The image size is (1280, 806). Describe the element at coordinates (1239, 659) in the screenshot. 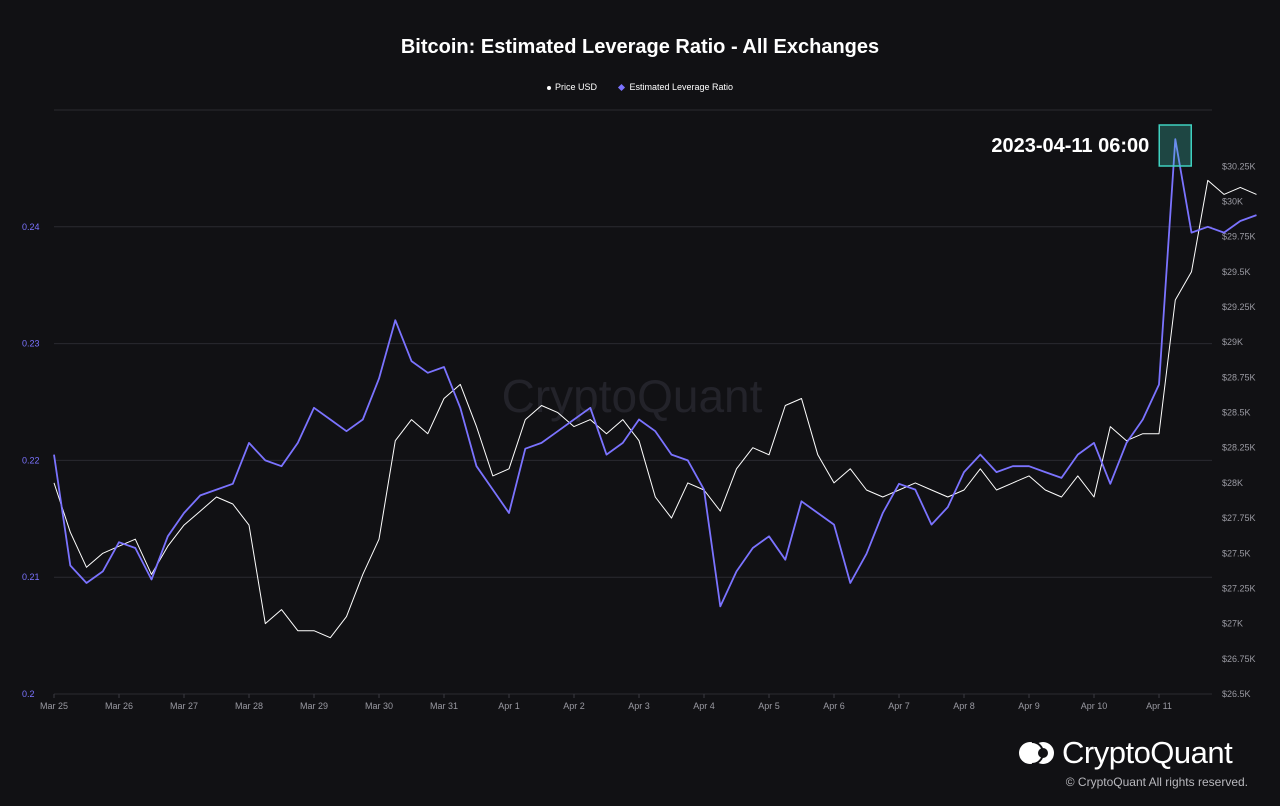

I see `right-tick-label: $26.75K` at that location.